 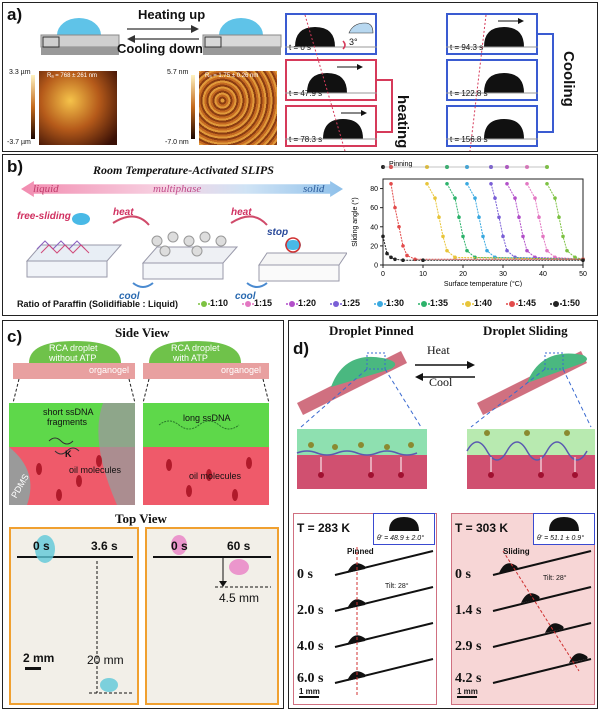 I want to click on x-tick-label-2: 20, so click(x=463, y=274).